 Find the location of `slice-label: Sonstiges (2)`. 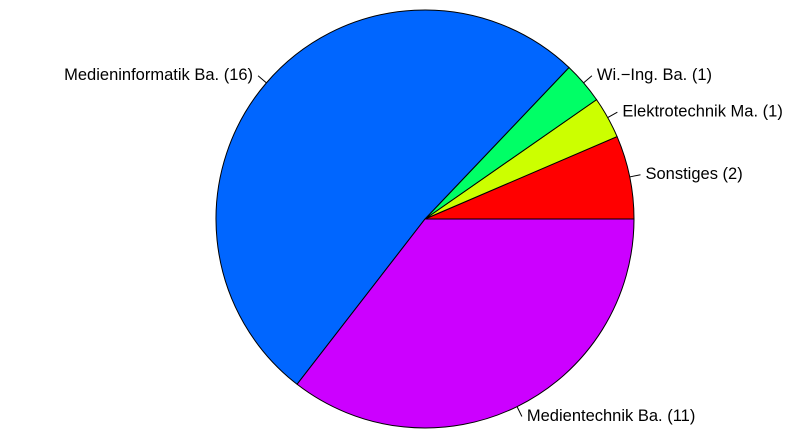

slice-label: Sonstiges (2) is located at coordinates (693, 174).